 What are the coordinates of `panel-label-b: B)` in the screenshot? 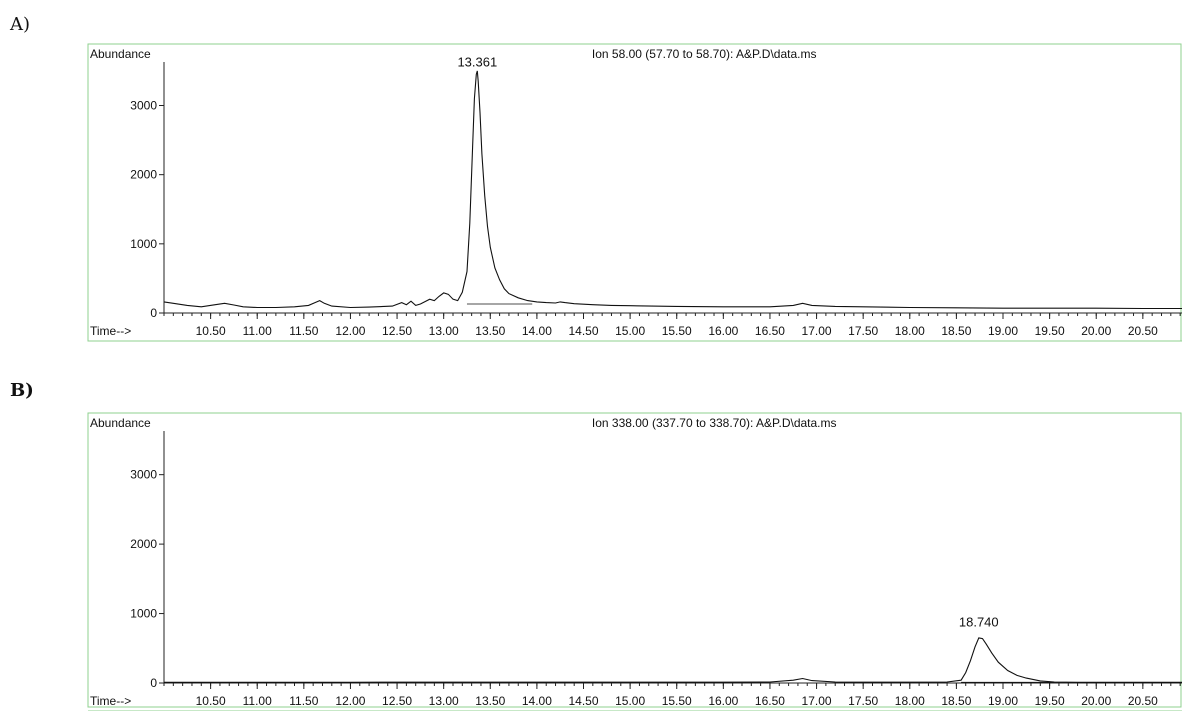 It's located at (22, 390).